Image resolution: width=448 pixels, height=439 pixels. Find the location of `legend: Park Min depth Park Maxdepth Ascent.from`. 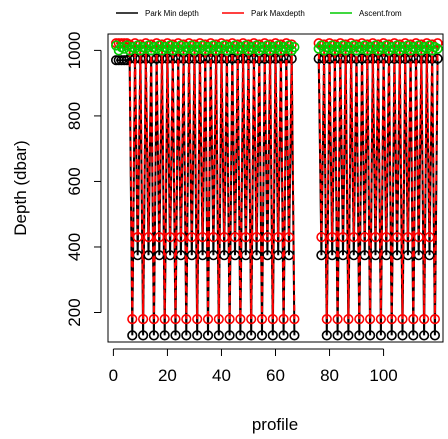

legend: Park Min depth Park Maxdepth Ascent.from is located at coordinates (259, 13).